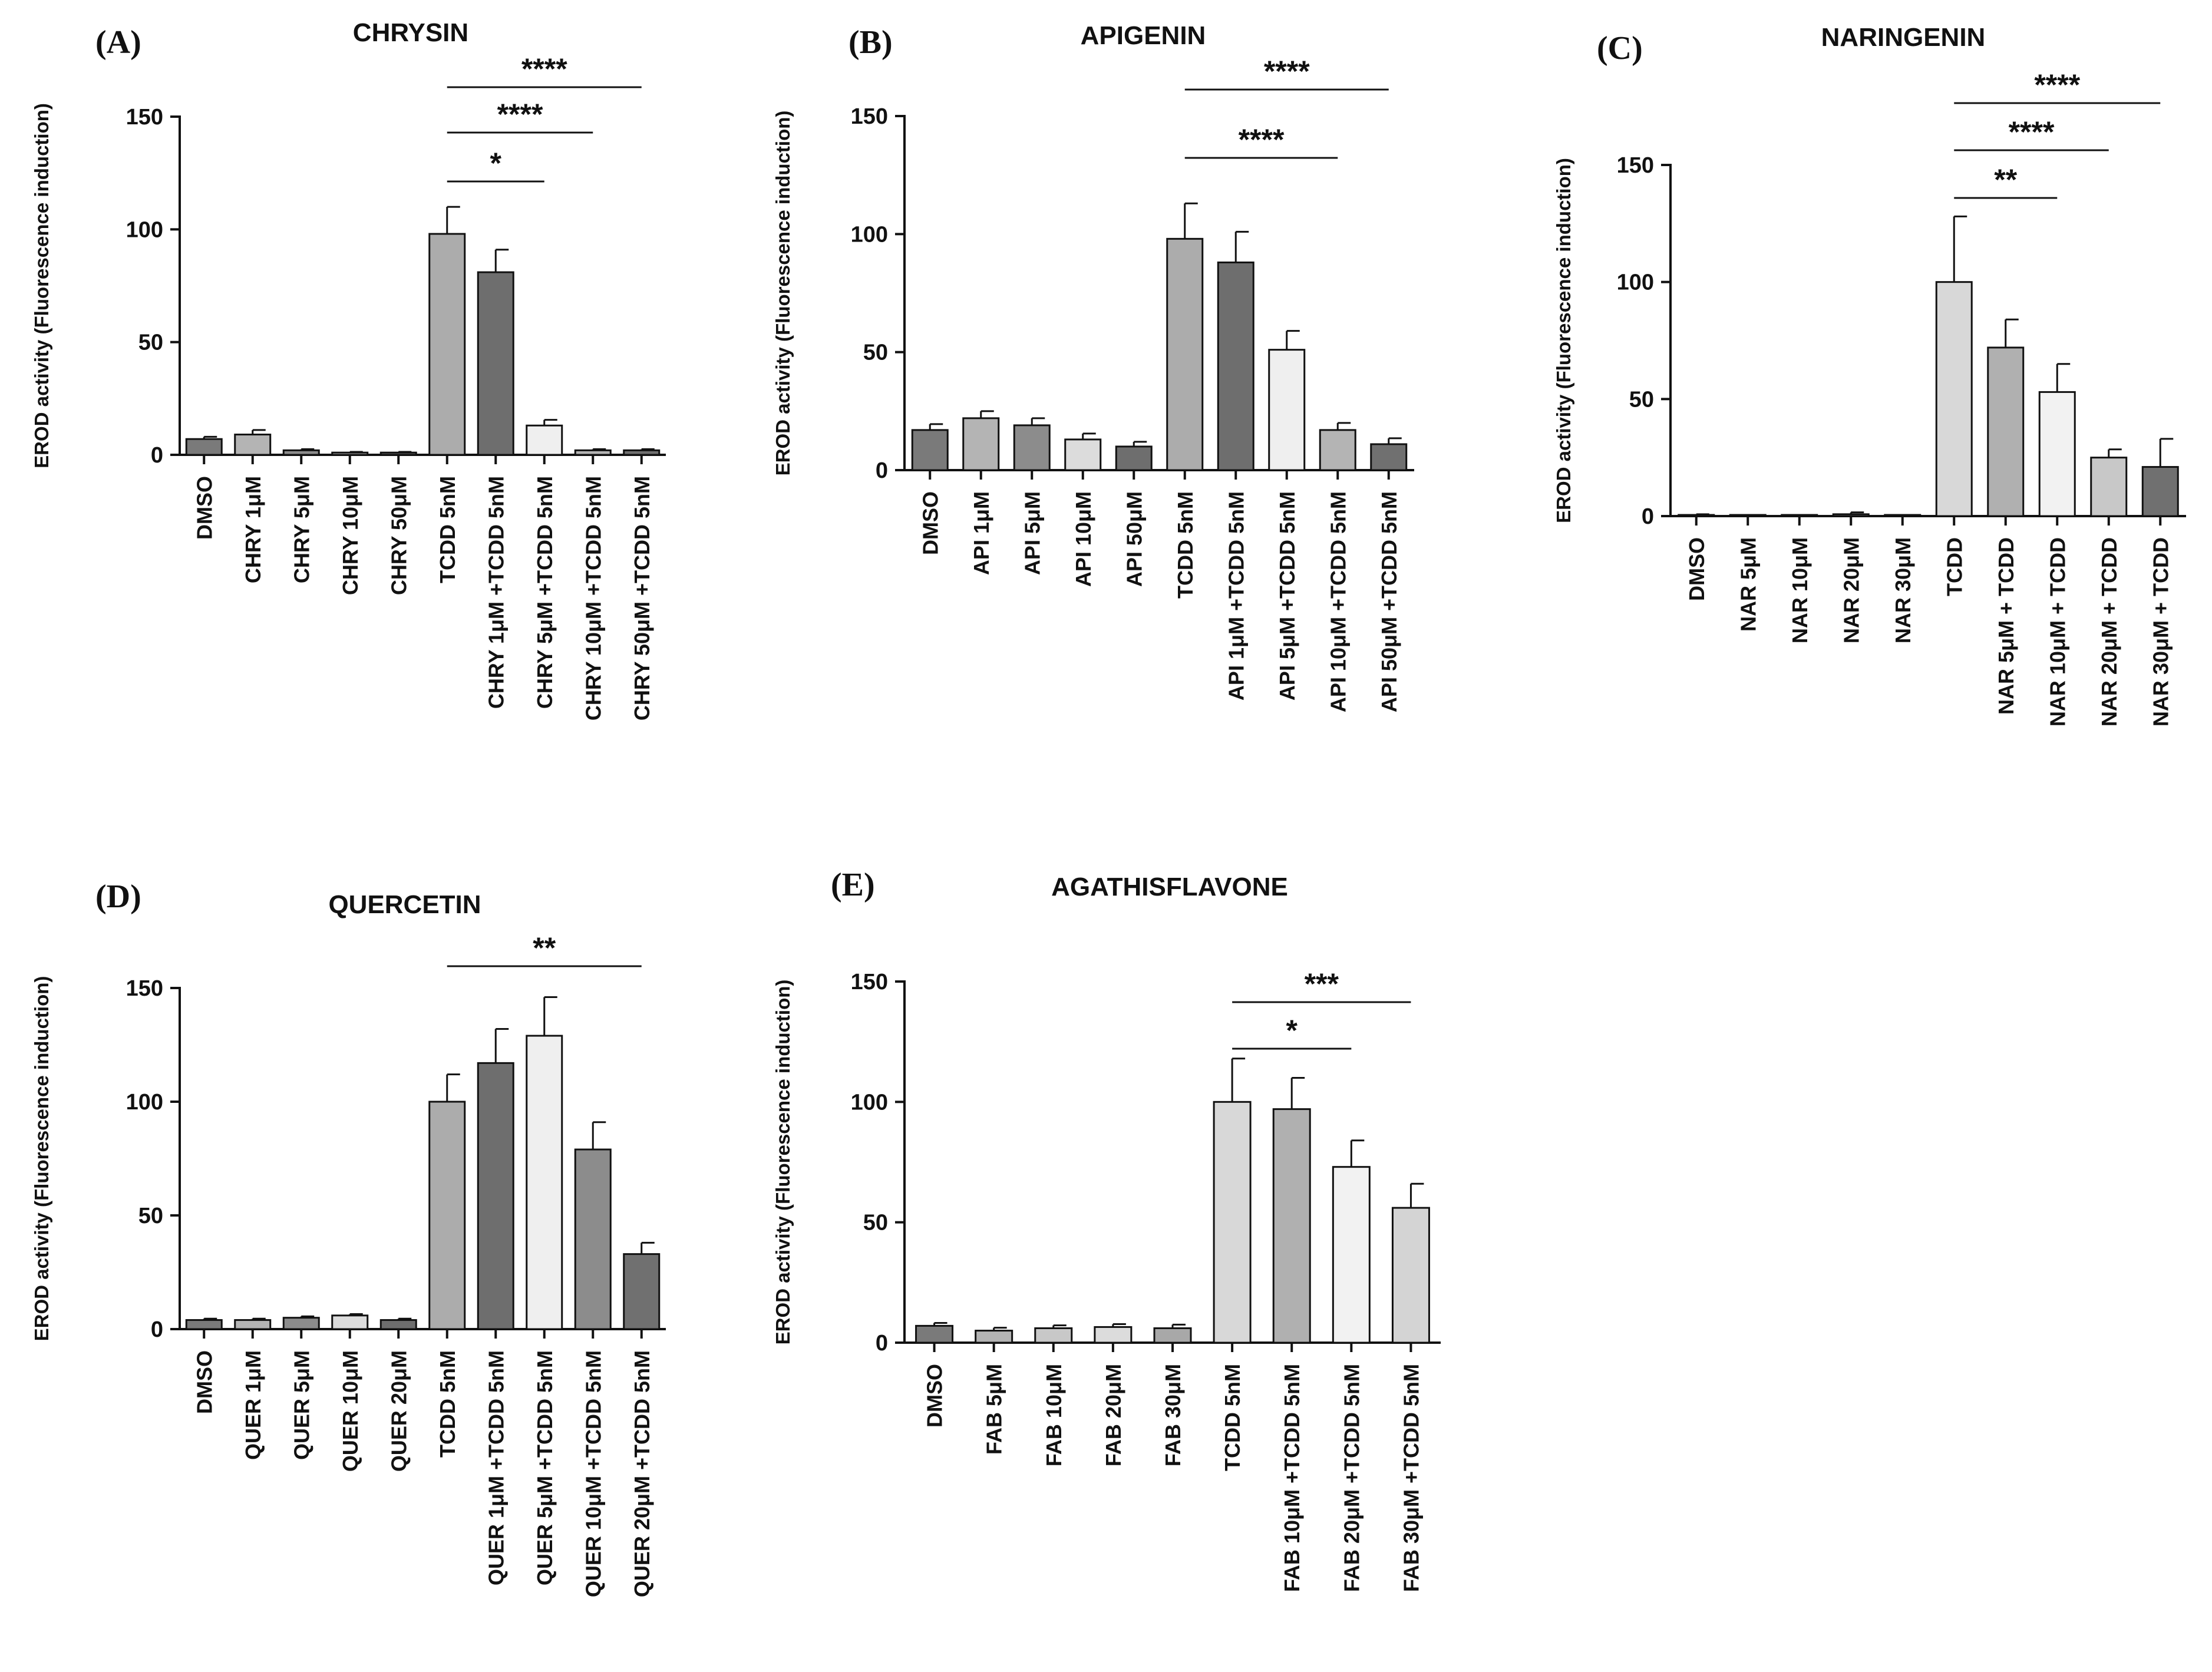 The image size is (2212, 1672). What do you see at coordinates (1083, 539) in the screenshot?
I see `x-tick-label: API 10μM` at bounding box center [1083, 539].